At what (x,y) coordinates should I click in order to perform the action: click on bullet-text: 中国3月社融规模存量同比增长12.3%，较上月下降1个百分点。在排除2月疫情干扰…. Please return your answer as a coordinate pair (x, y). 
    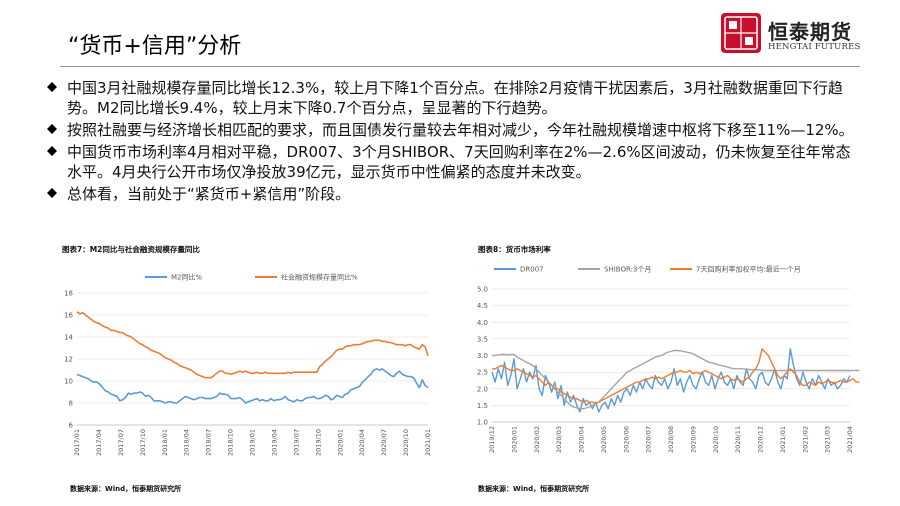
    Looking at the image, I should click on (455, 98).